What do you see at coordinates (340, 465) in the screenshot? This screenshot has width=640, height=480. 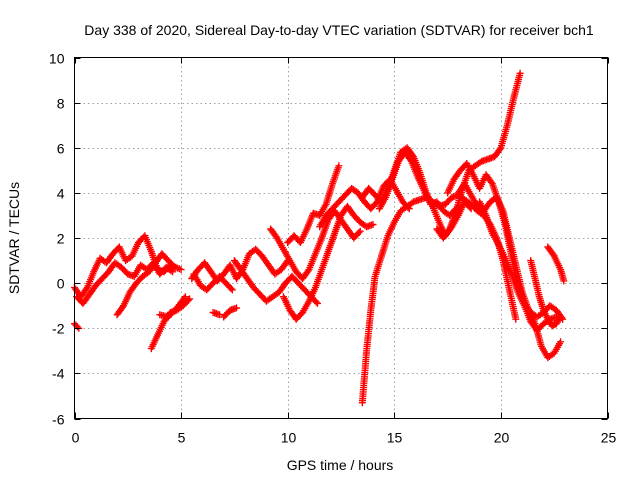 I see `x-axis-label: GPS time / hours` at bounding box center [340, 465].